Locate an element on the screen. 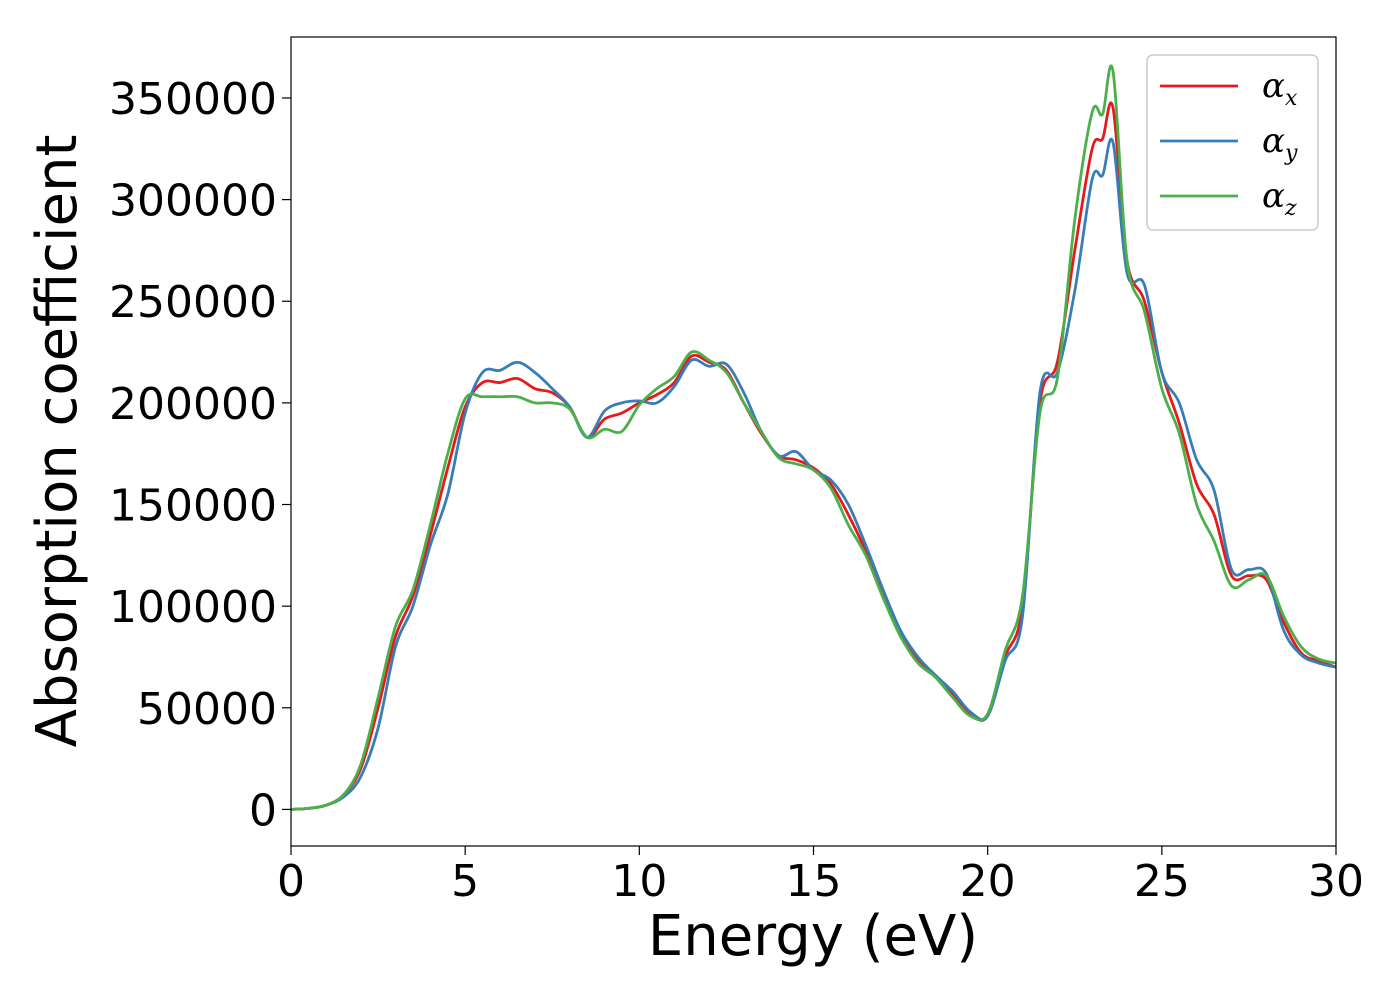  y-tick-label: 300000 is located at coordinates (193, 201).